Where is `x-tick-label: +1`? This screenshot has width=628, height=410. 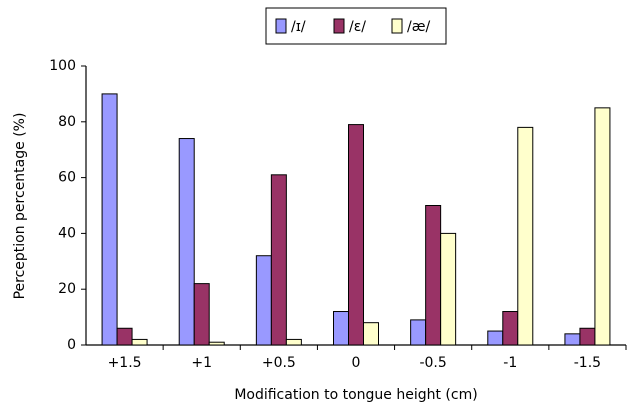 x-tick-label: +1 is located at coordinates (201, 363).